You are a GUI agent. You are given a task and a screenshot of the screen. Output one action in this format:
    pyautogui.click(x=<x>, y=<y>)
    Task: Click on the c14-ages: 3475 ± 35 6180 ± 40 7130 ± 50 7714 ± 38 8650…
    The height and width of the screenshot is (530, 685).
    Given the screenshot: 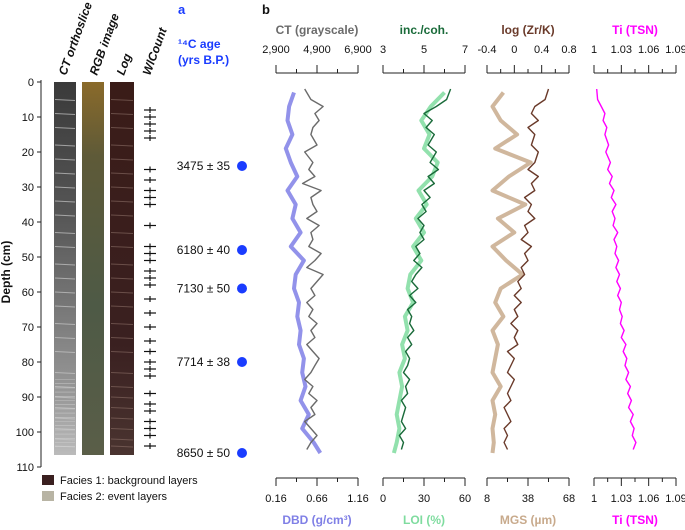 What is the action you would take?
    pyautogui.click(x=212, y=309)
    